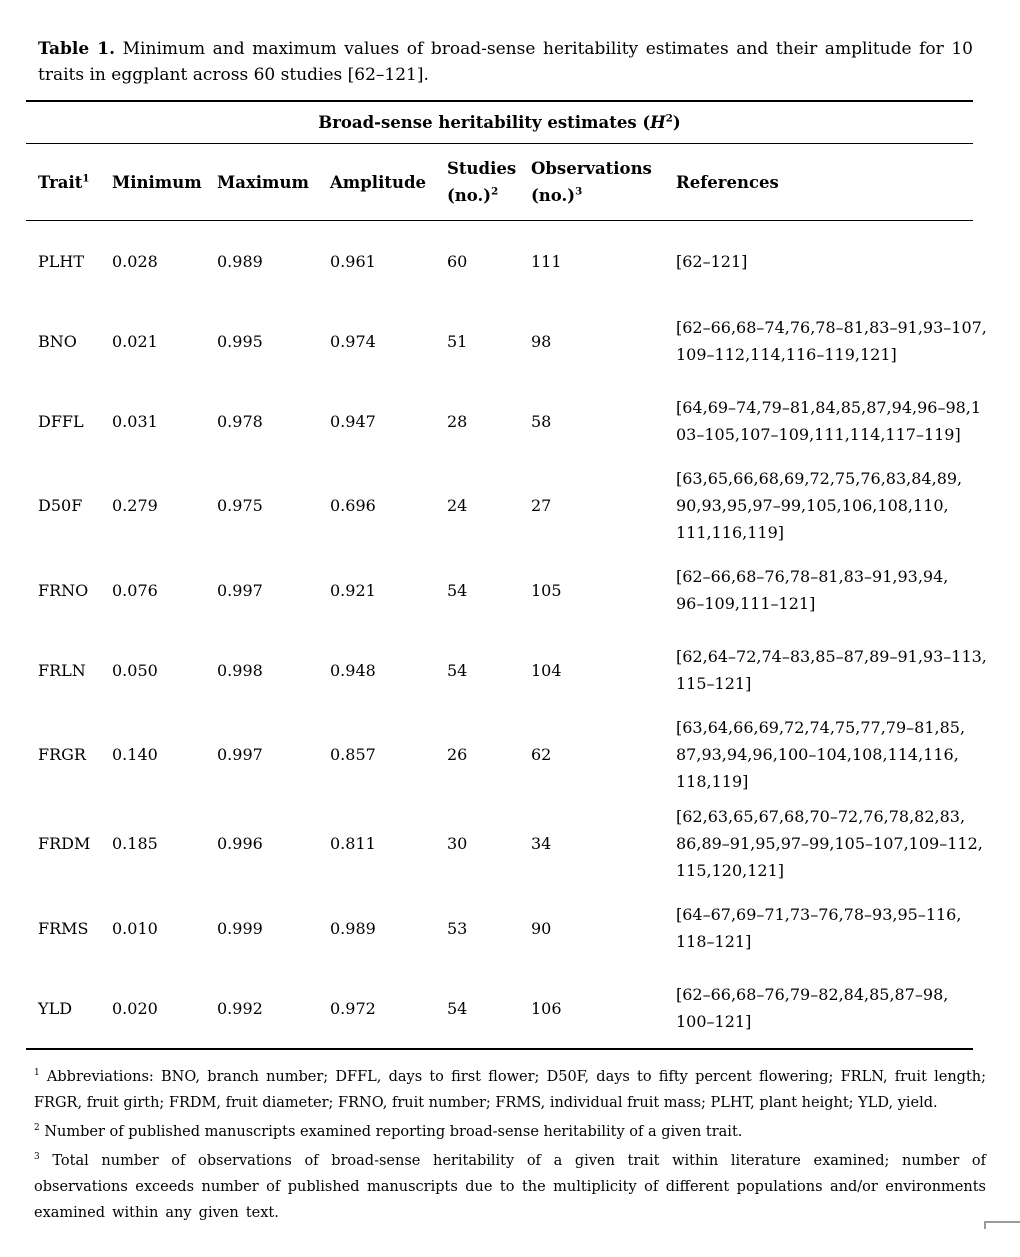 The height and width of the screenshot is (1257, 1020). I want to click on cell-amplitude: 0.921, so click(353, 590).